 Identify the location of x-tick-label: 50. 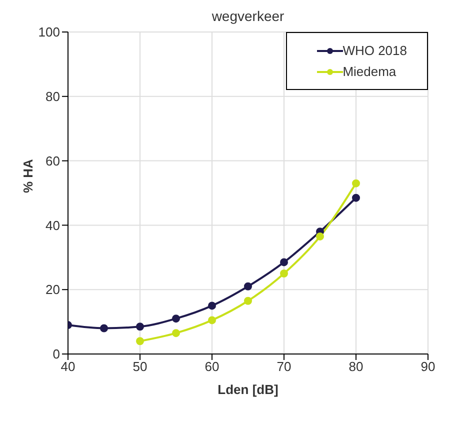
(140, 366).